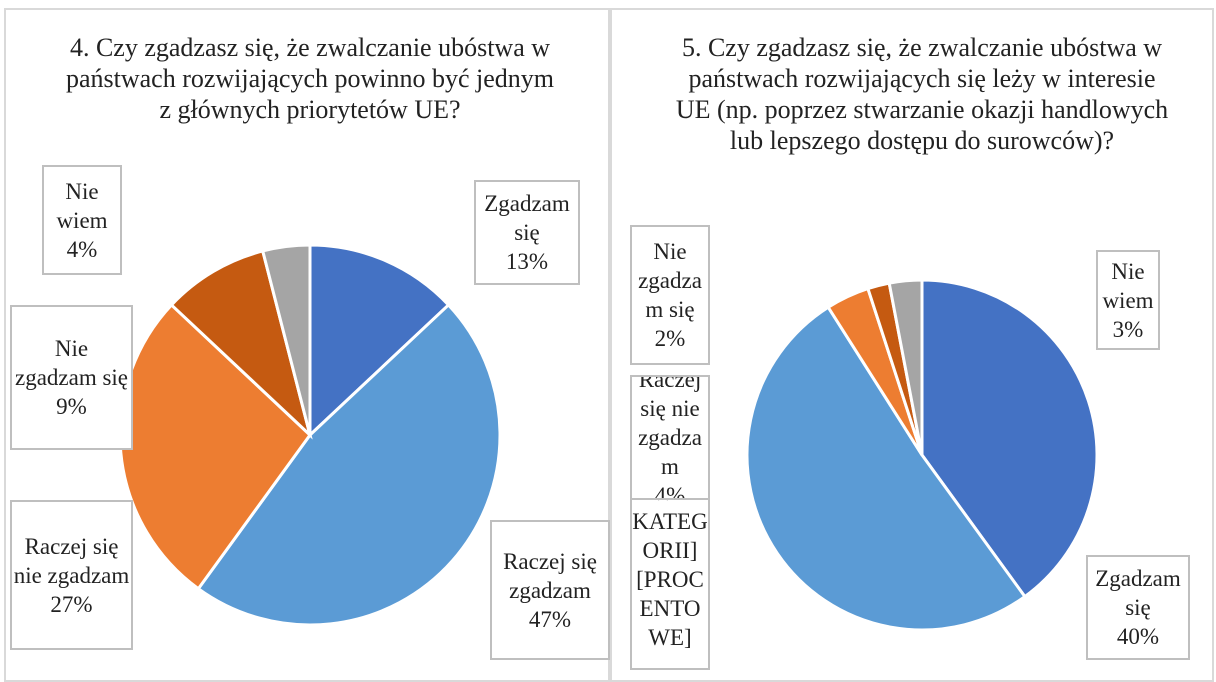 The image size is (1216, 682). I want to click on data-label: Nie wiem 4%, so click(82, 220).